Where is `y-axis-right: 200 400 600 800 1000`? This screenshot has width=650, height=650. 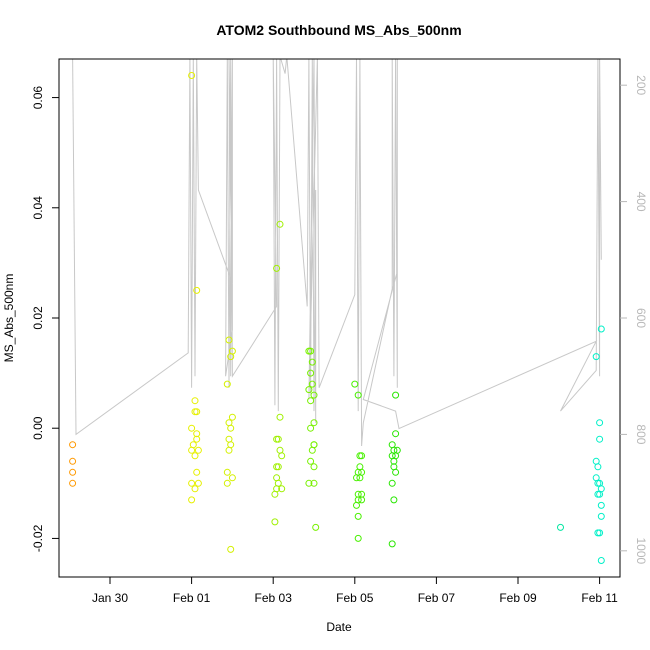
y-axis-right: 200 400 600 800 1000 is located at coordinates (634, 319).